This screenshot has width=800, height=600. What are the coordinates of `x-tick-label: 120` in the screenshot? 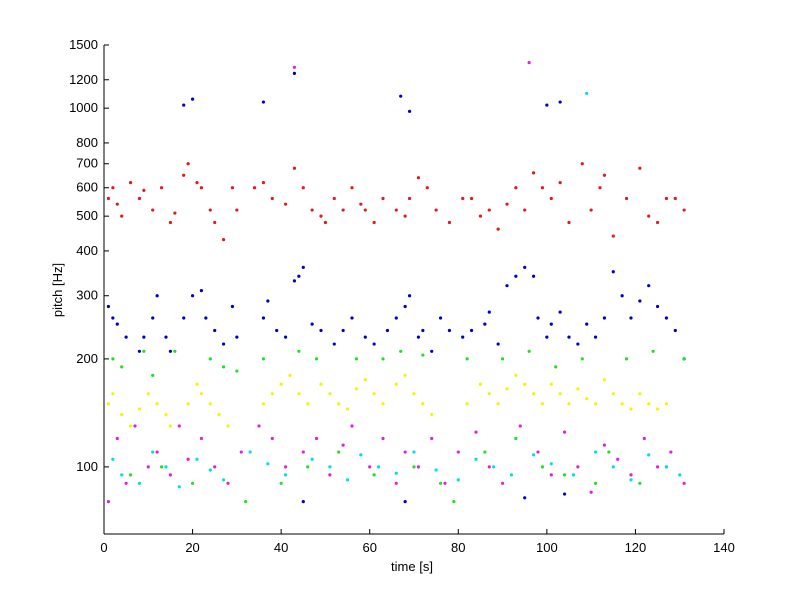 It's located at (636, 547).